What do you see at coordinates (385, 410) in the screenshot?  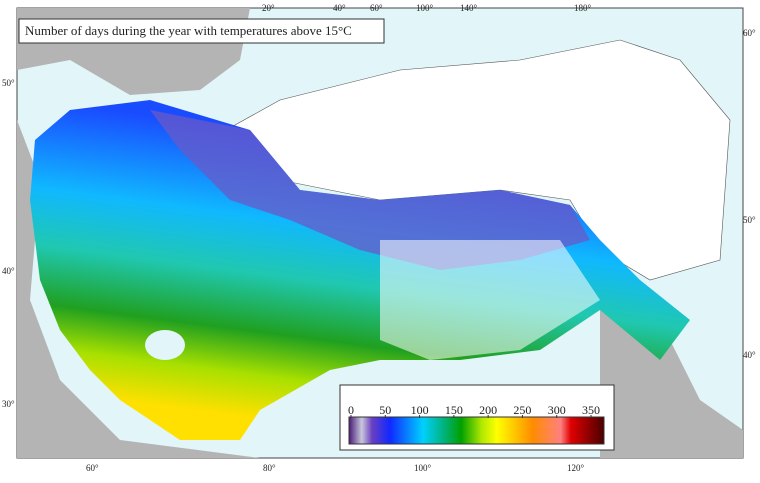 I see `legend-tick-label: 50` at bounding box center [385, 410].